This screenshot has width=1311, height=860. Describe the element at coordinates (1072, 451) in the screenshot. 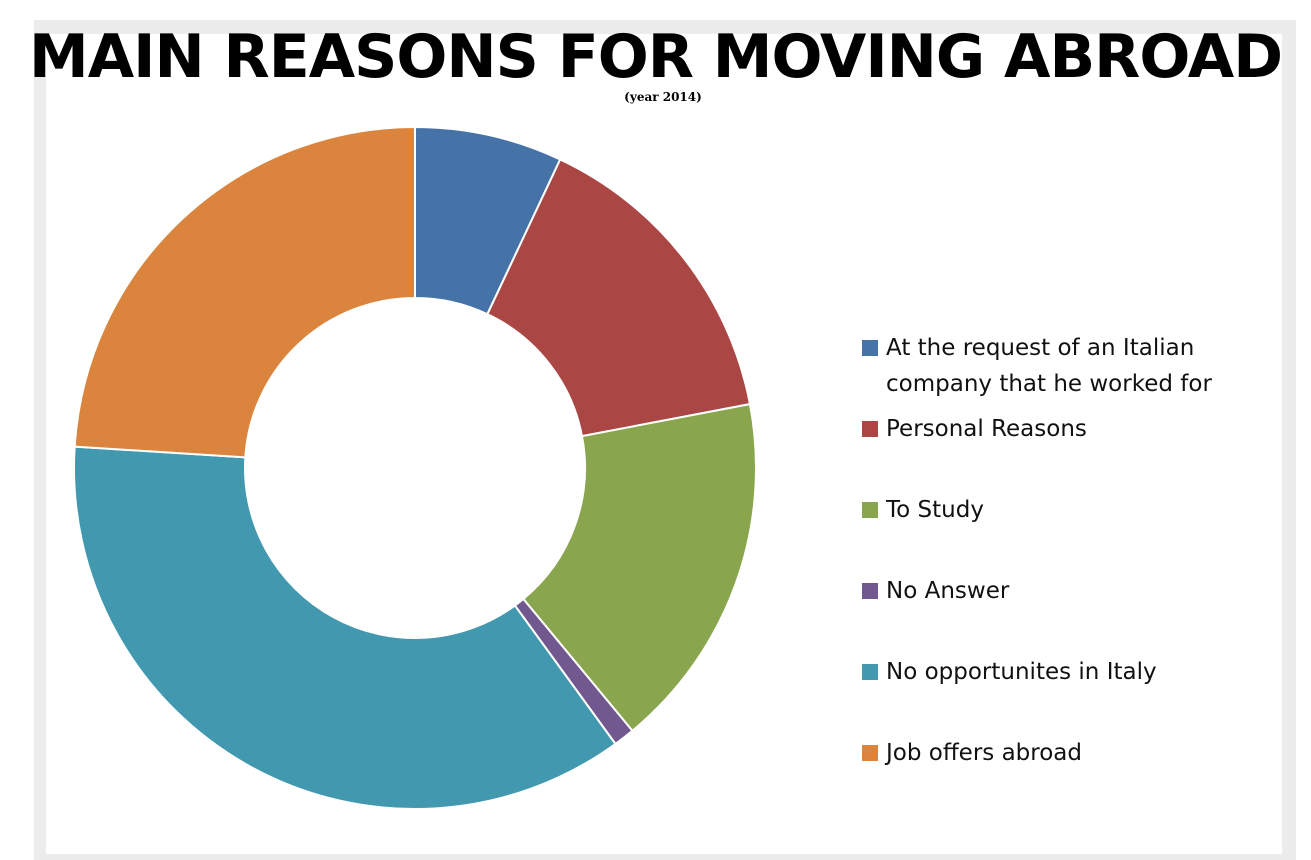

I see `legend-item: Personal Reasons` at that location.